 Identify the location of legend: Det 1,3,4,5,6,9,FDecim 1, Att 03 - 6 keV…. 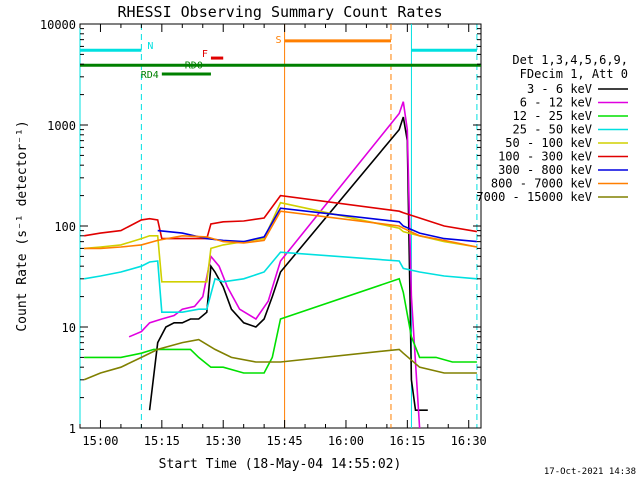
(552, 128).